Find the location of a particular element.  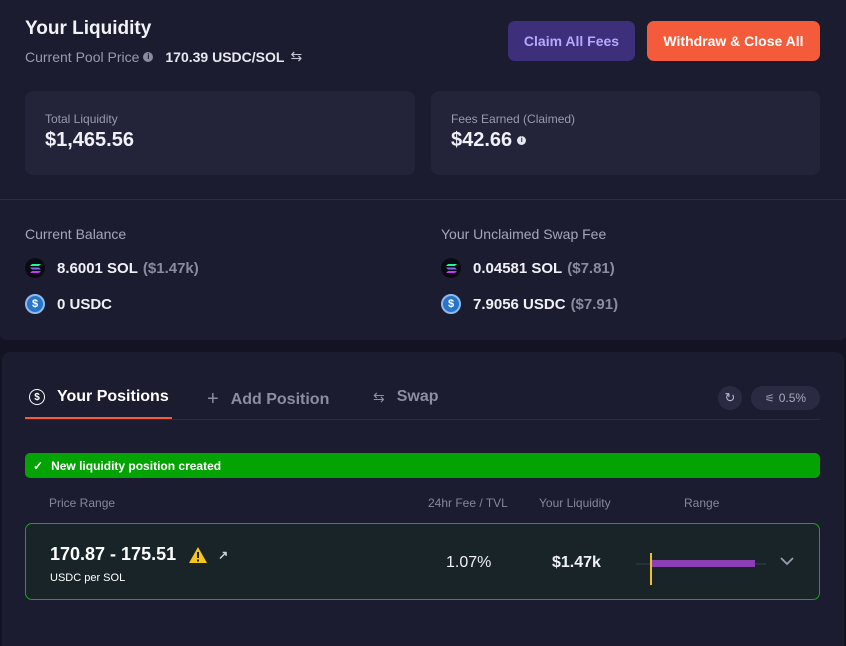

column-header-range: Range is located at coordinates (702, 503).